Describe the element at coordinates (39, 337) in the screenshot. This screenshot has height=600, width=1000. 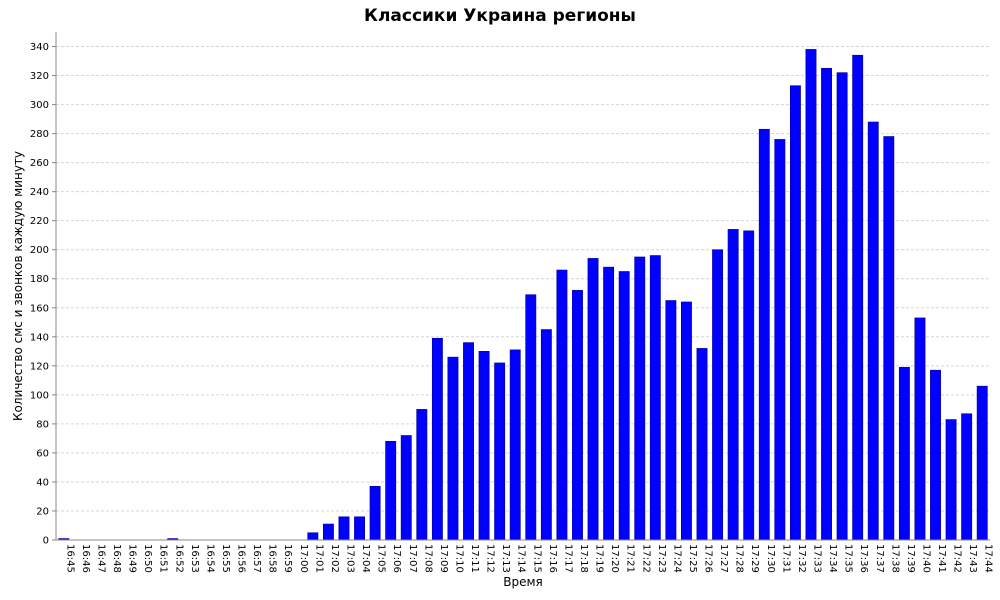
I see `y-tick-label: 140` at that location.